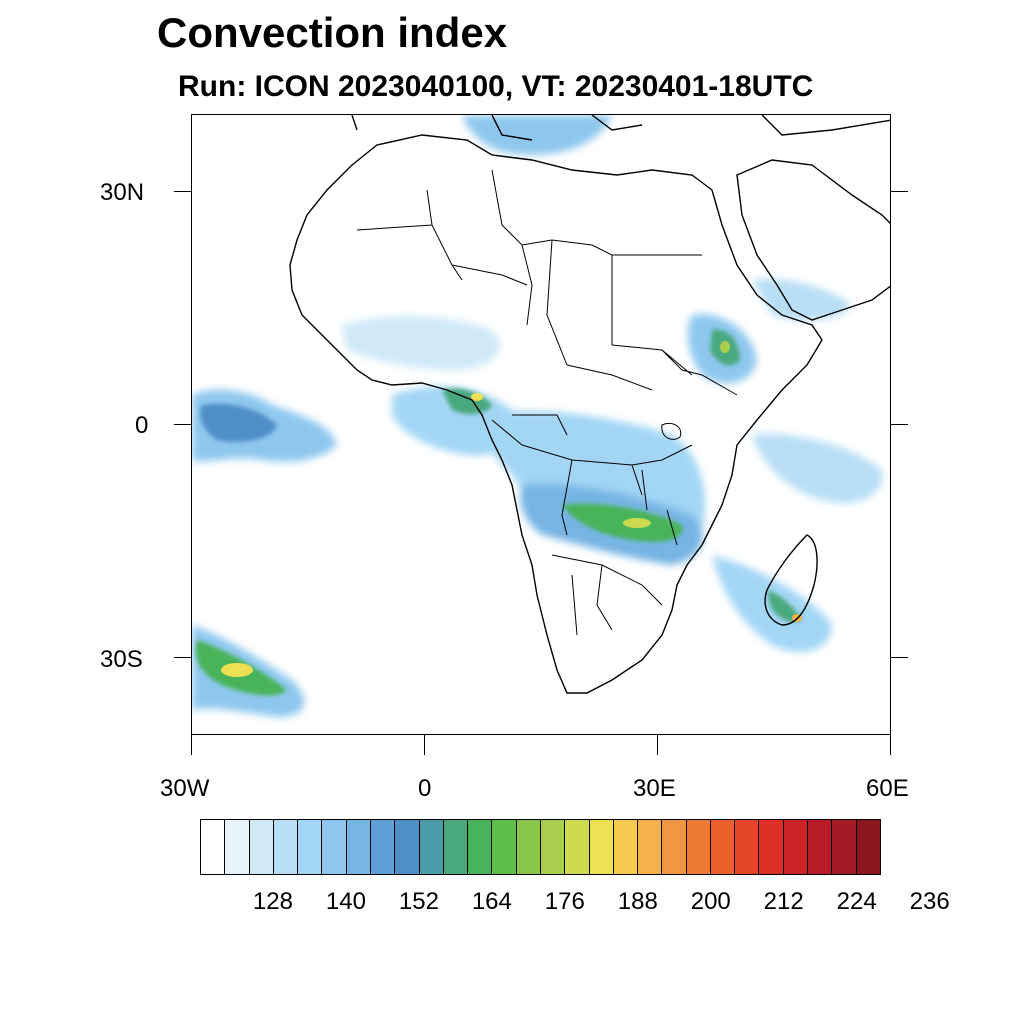 This screenshot has width=1024, height=1024. Describe the element at coordinates (899, 191) in the screenshot. I see `lat-tick-30n-right` at that location.